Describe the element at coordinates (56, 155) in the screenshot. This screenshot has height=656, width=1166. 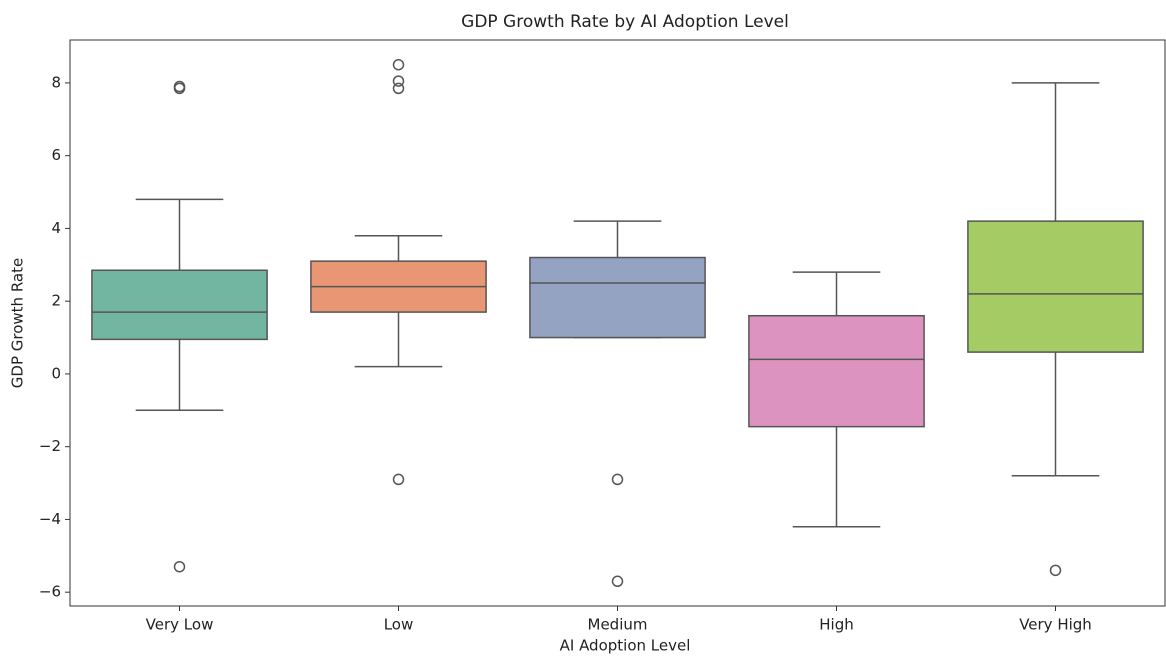
I see `y-tick-label: 6` at that location.